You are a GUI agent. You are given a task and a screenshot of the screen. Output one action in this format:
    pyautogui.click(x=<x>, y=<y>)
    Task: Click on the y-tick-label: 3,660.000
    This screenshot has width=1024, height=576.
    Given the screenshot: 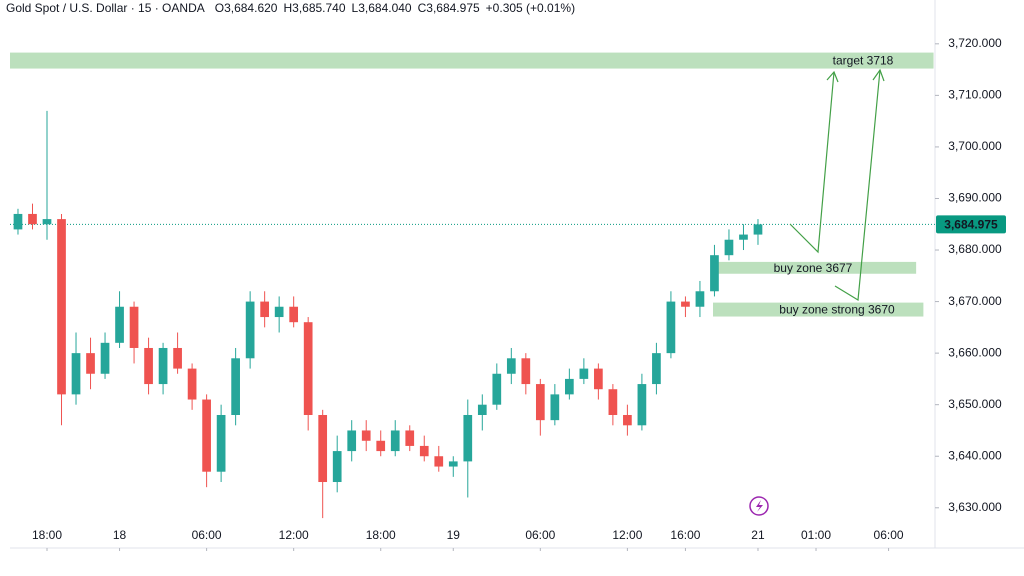 What is the action you would take?
    pyautogui.click(x=975, y=352)
    